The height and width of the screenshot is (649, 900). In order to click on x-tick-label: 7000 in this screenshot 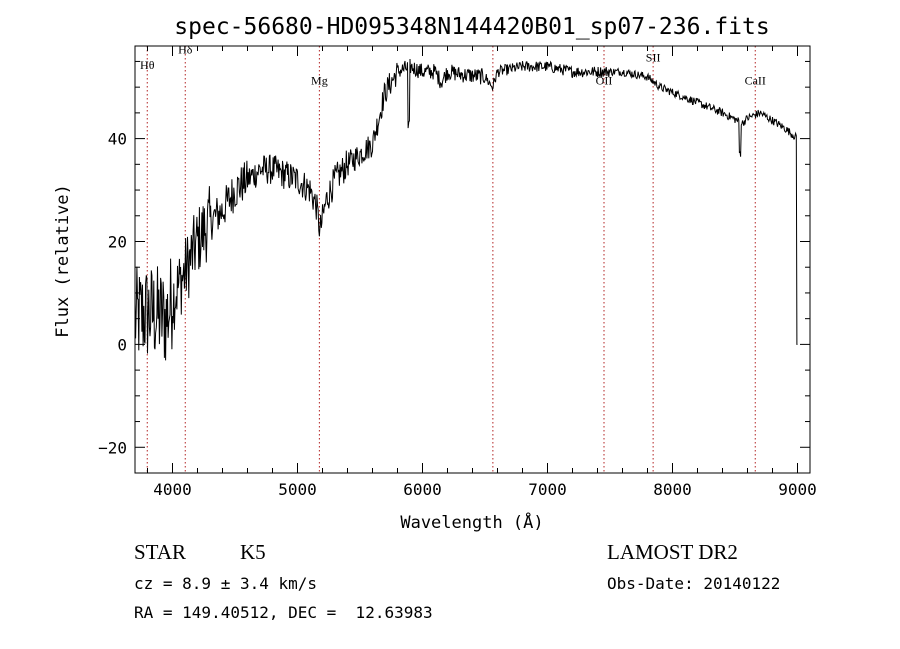, I will do `click(547, 489)`.